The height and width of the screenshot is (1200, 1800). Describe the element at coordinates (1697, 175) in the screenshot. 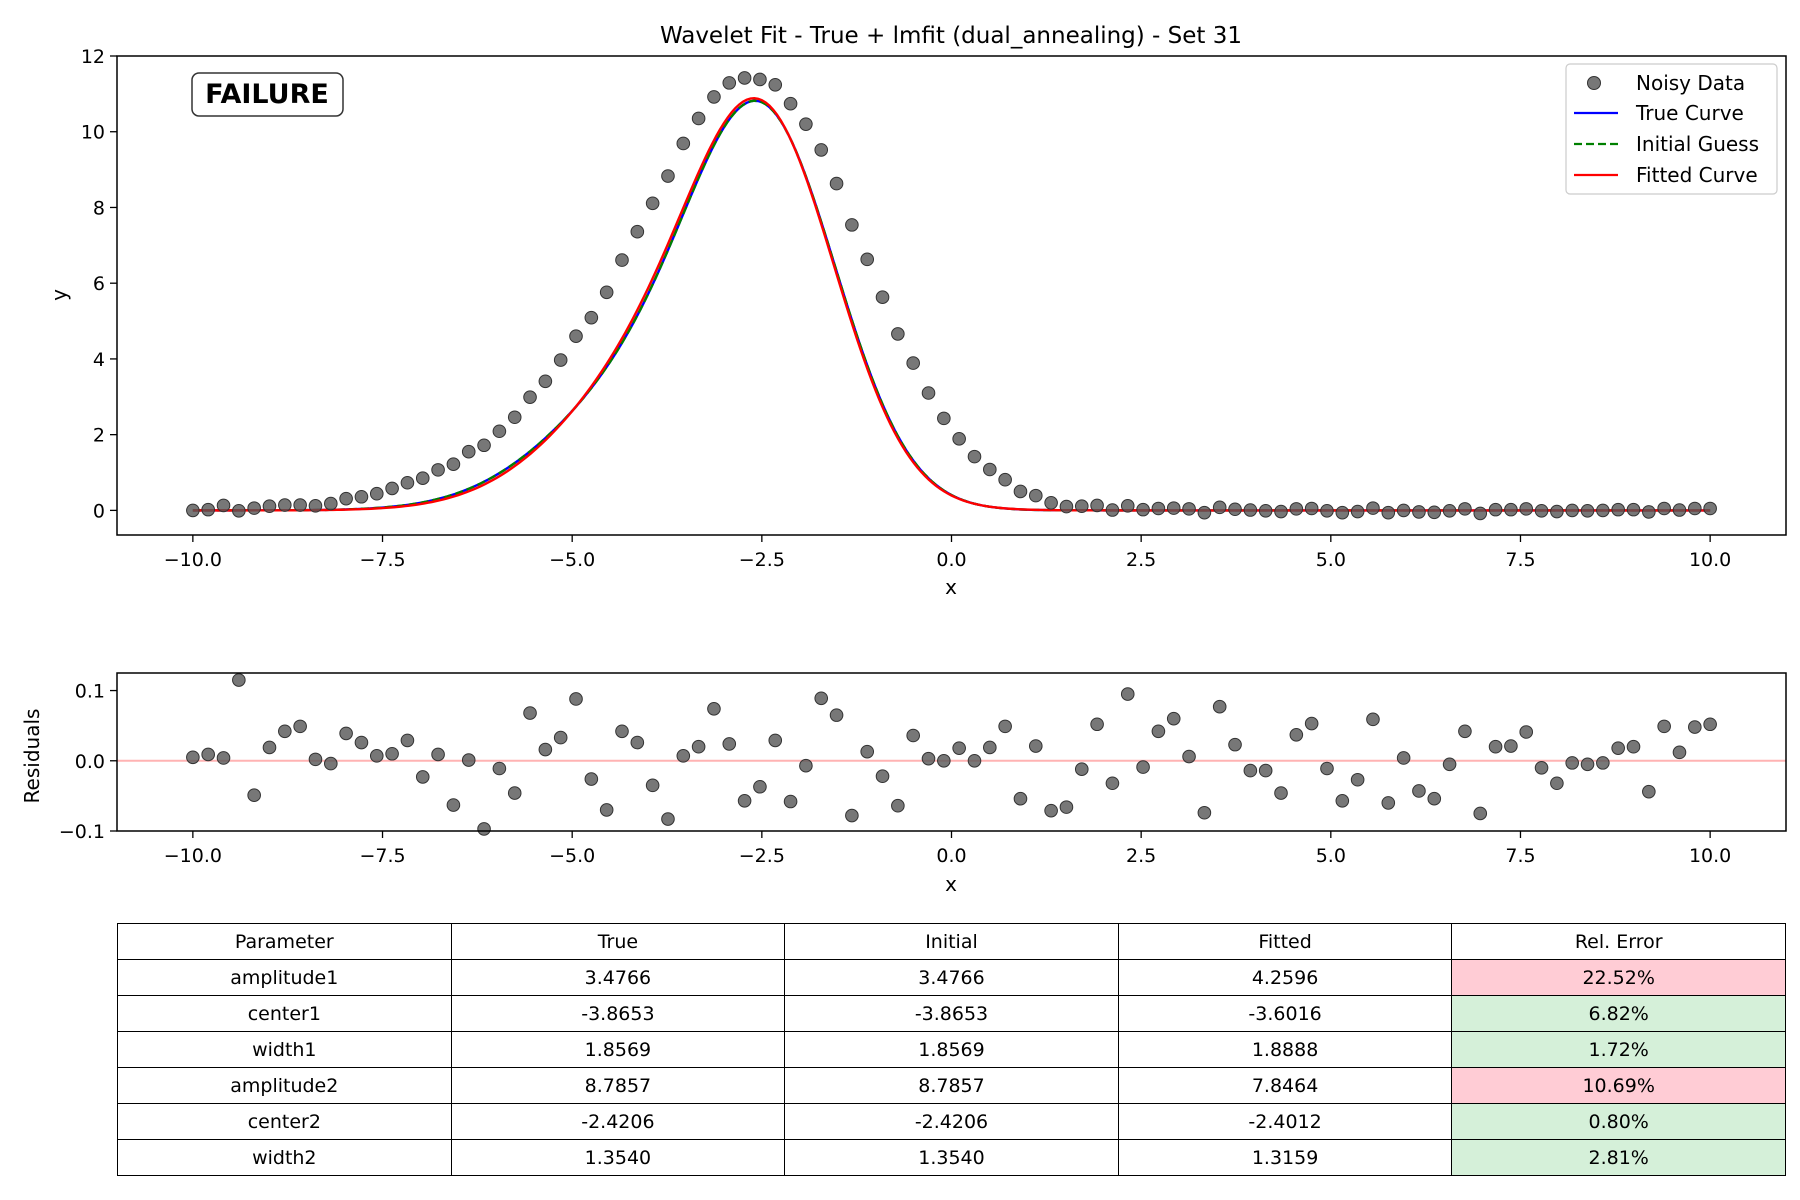

I see `legend-label-fitted-curve: Fitted Curve` at that location.